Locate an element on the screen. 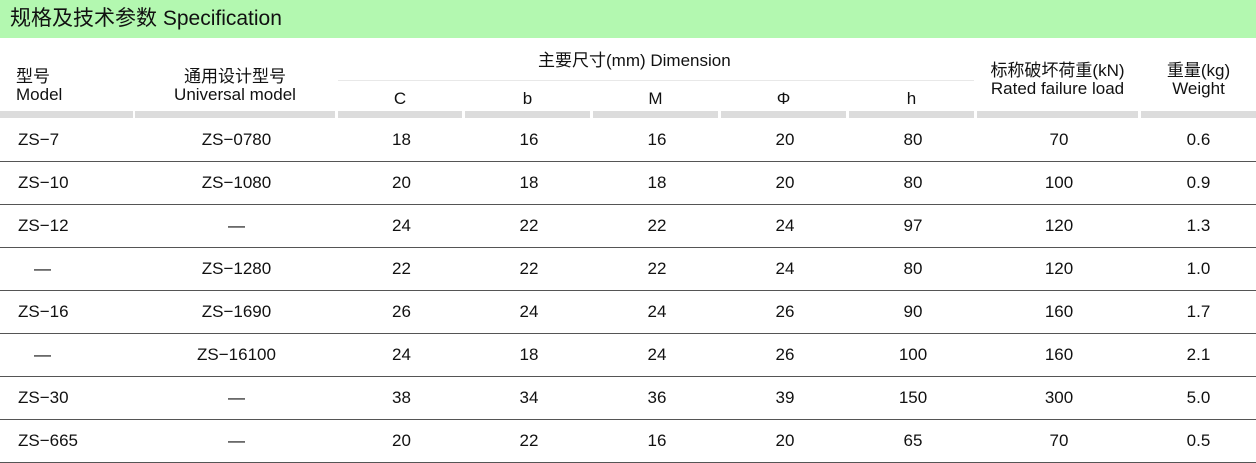  header-h: h is located at coordinates (911, 98).